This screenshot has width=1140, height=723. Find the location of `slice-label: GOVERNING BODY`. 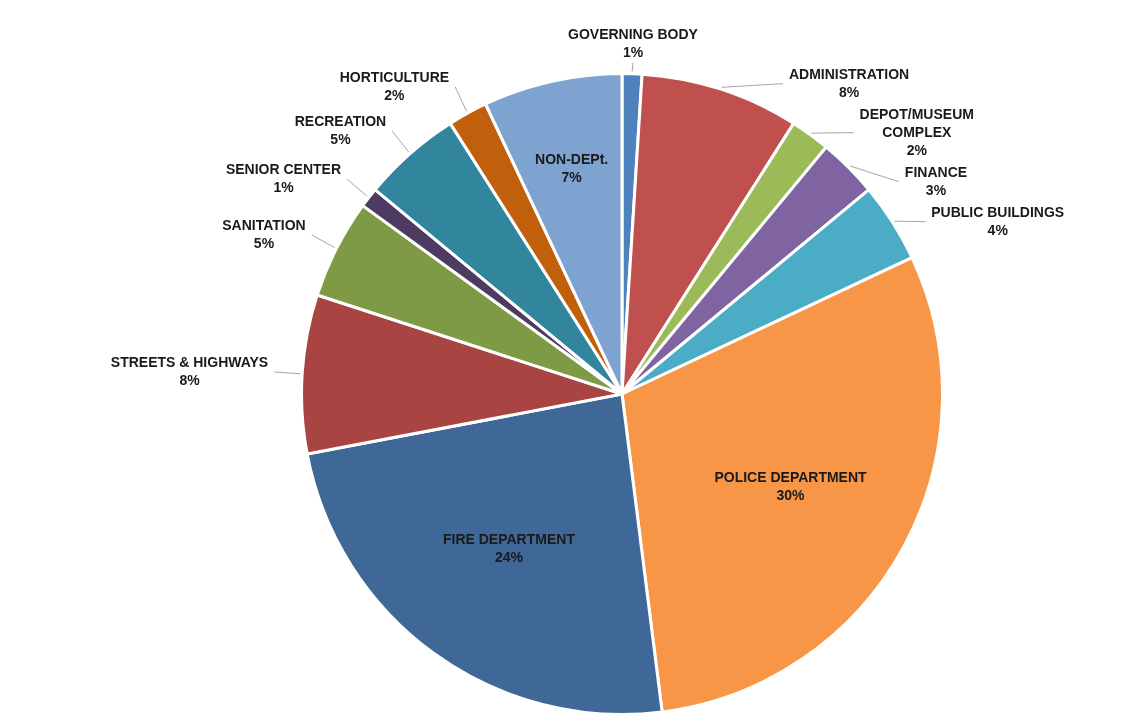

slice-label: GOVERNING BODY is located at coordinates (633, 33).